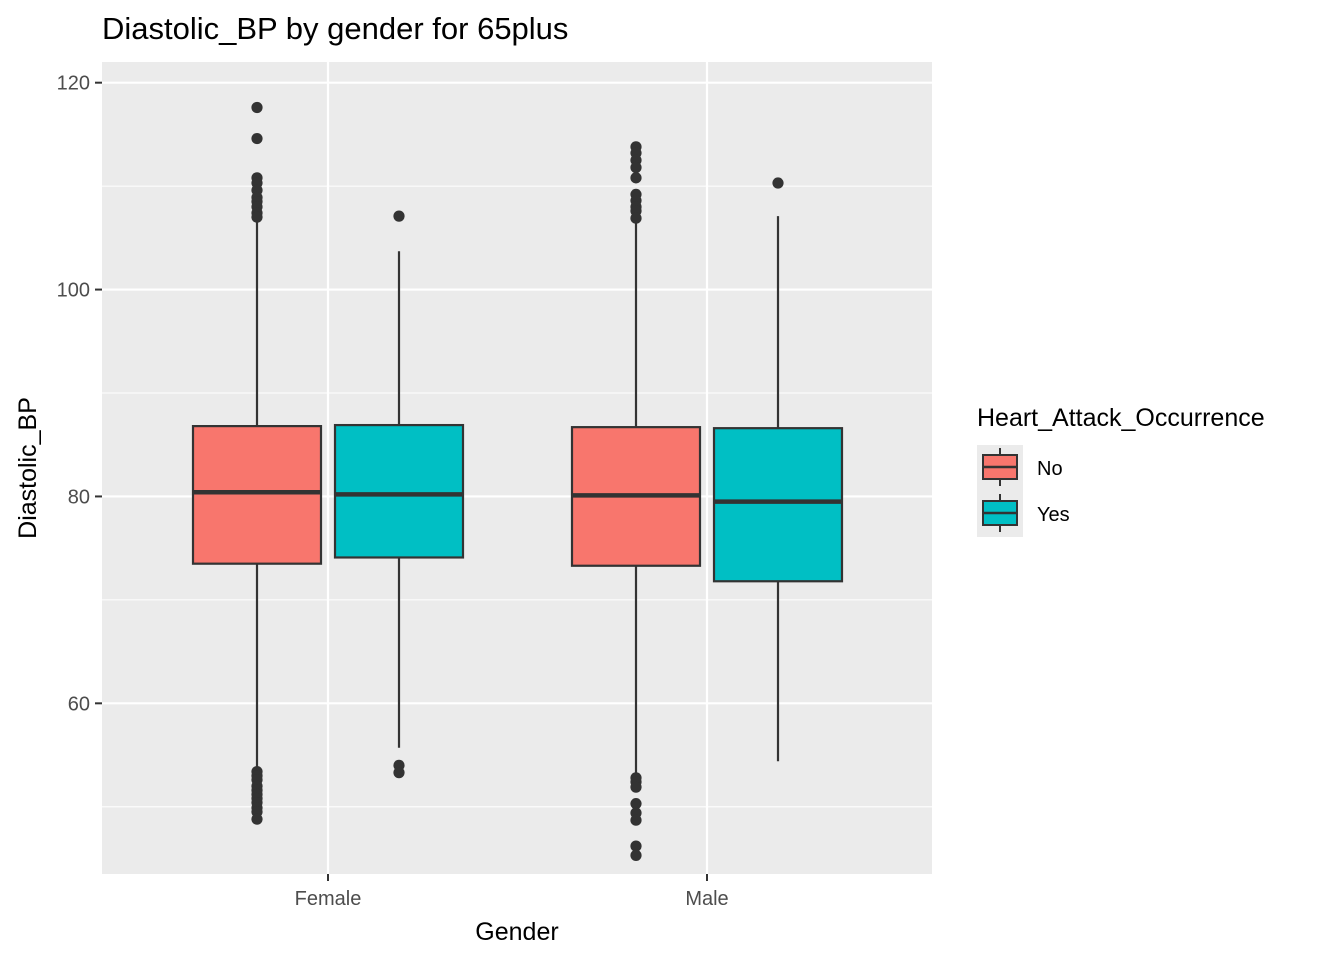 This screenshot has width=1344, height=960. Describe the element at coordinates (79, 394) in the screenshot. I see `y-axis: 60 80 100 120` at that location.